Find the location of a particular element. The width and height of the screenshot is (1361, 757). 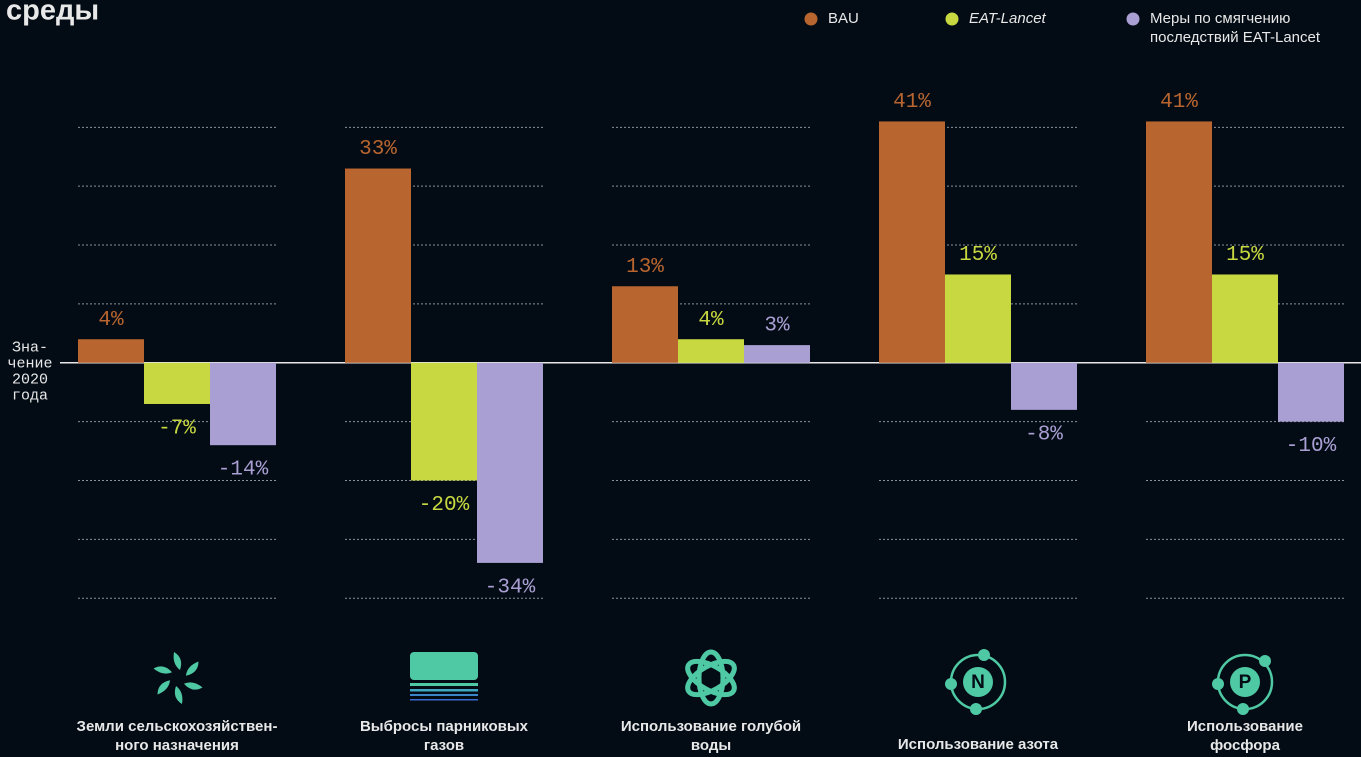

zero-label: года is located at coordinates (30, 396).